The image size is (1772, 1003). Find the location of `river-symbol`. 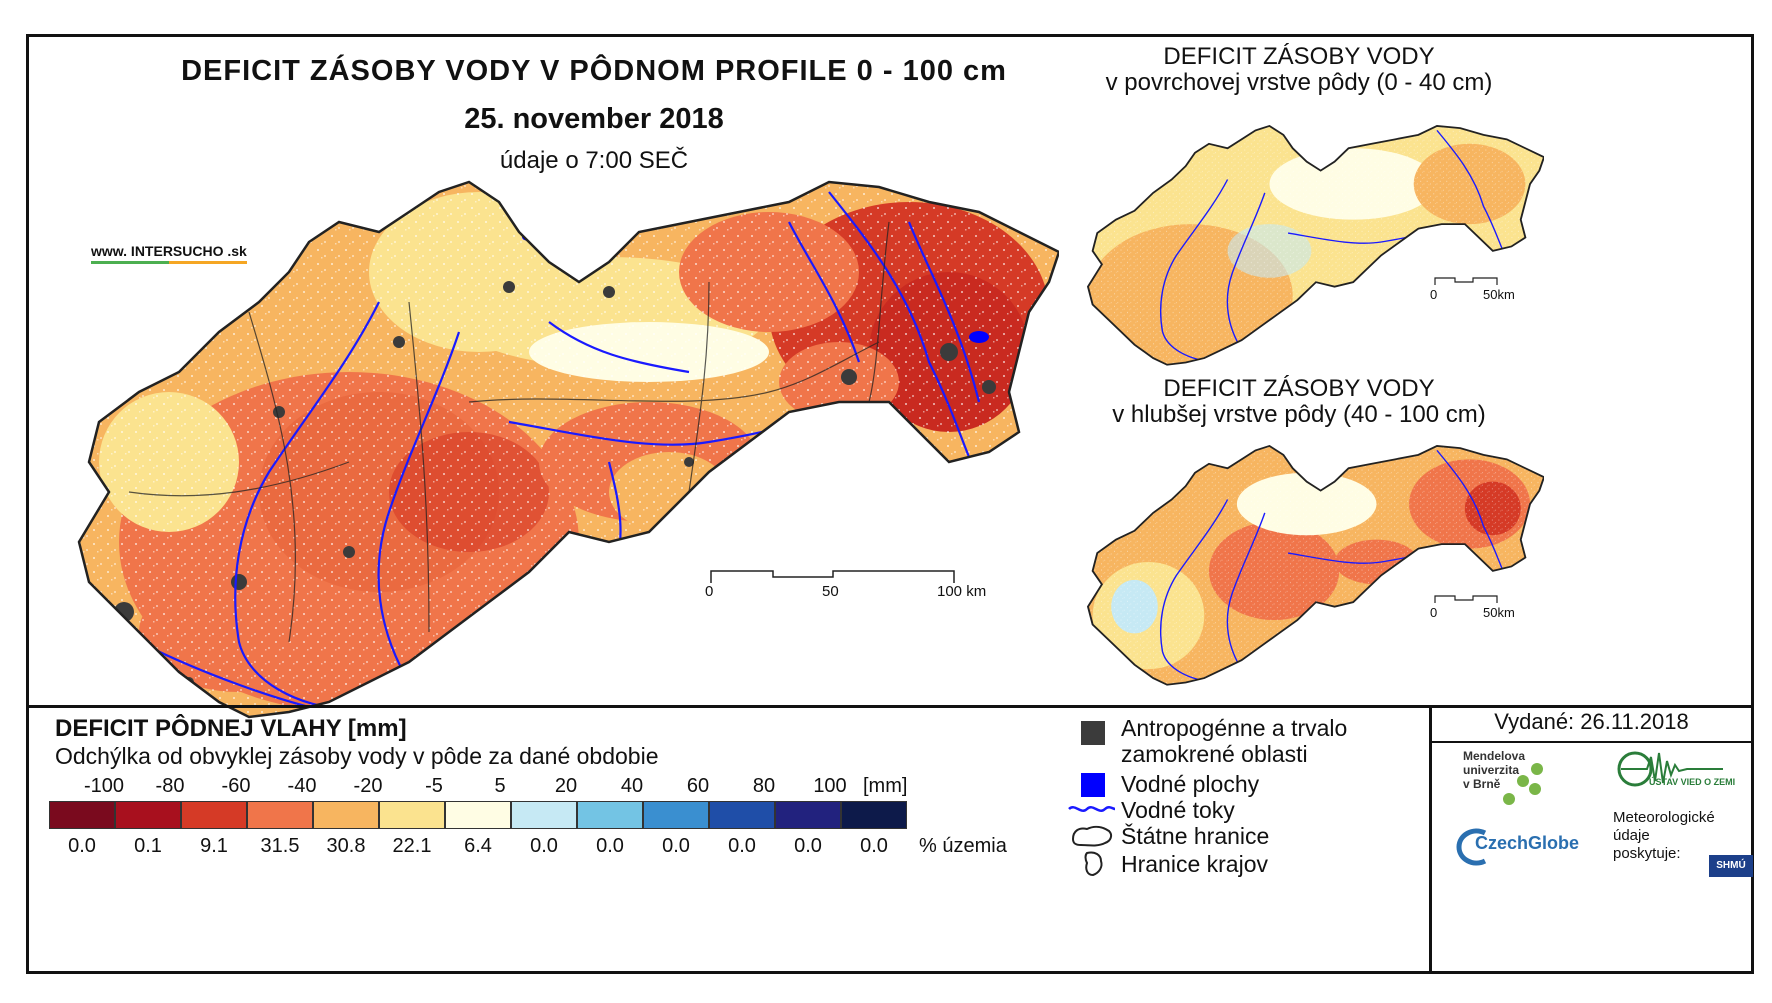

river-symbol is located at coordinates (1092, 808).